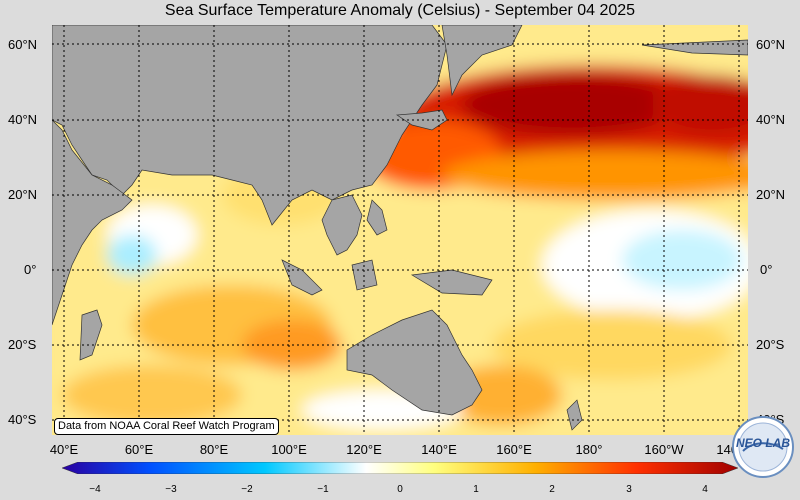  I want to click on colorbar-tick: 1, so click(476, 489).